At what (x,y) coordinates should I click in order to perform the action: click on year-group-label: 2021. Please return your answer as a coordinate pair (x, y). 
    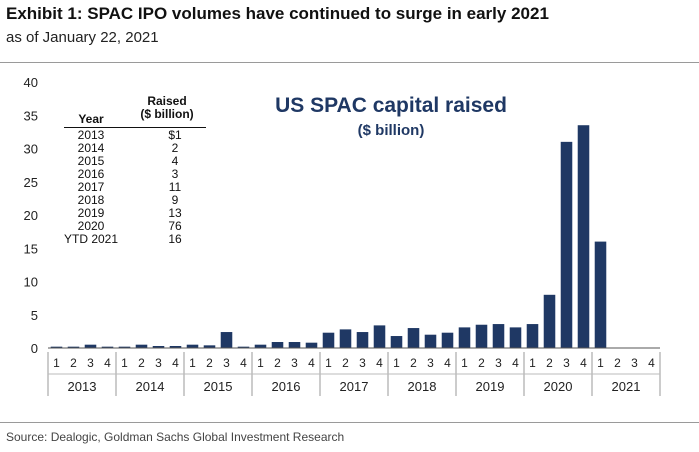
    Looking at the image, I should click on (626, 386).